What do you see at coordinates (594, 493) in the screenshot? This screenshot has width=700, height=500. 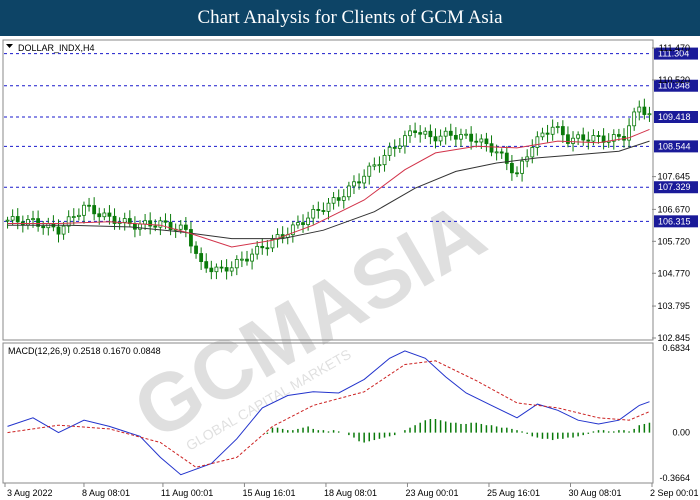 I see `time-tick-label: 30 Aug 08:01` at bounding box center [594, 493].